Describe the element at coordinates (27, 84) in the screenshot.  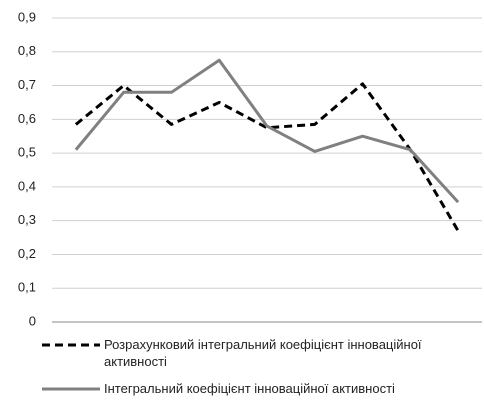
I see `y-tick-label: 0,7` at that location.